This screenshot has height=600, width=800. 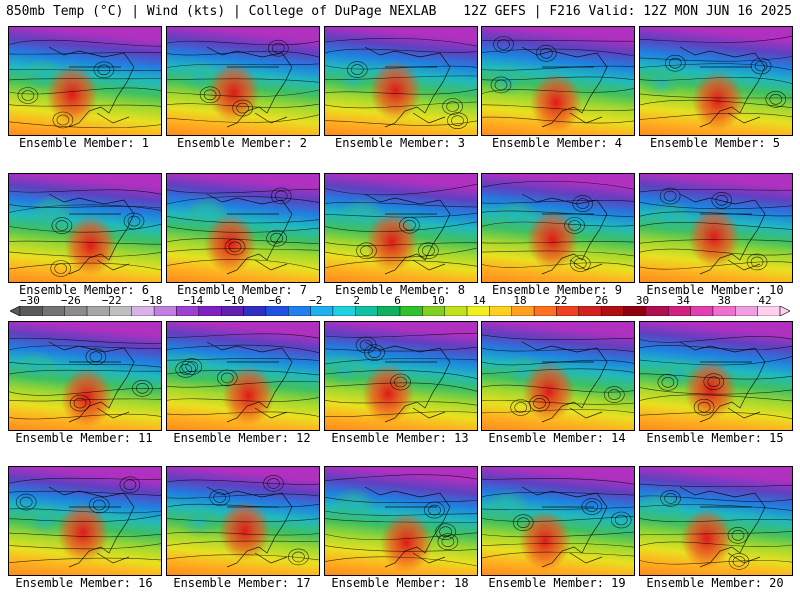 I want to click on colorbar-tick-label: −10, so click(x=234, y=300).